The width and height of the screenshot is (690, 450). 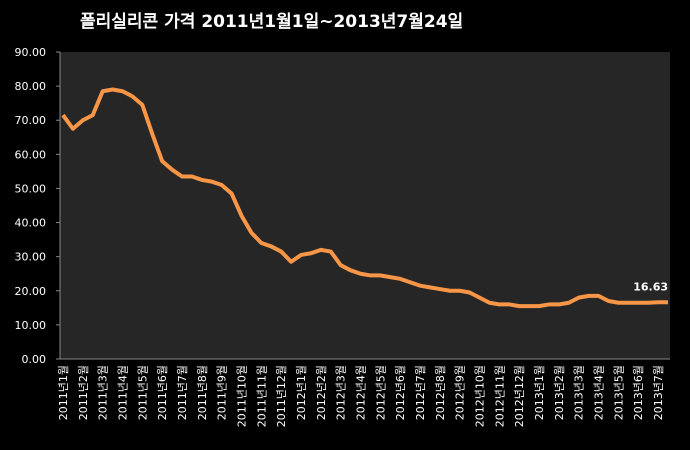 I want to click on x-tick-label: 2012년11월, so click(x=499, y=396).